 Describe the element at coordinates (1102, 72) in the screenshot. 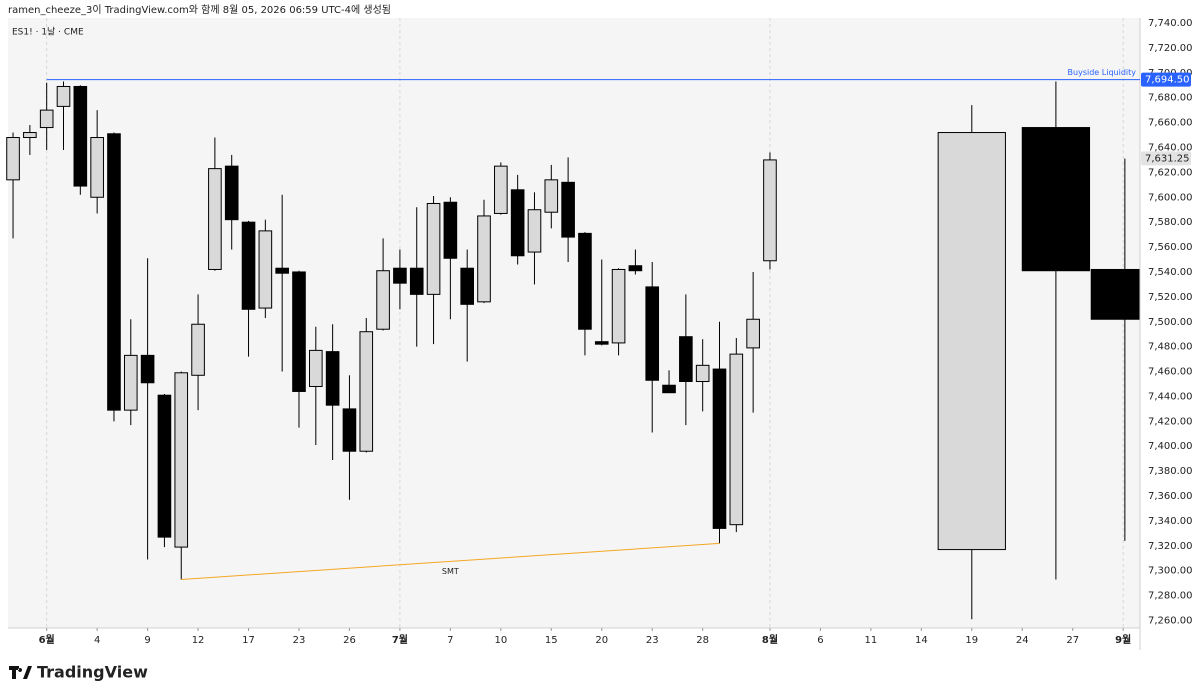

I see `level-text: Buyside Liquidity` at that location.